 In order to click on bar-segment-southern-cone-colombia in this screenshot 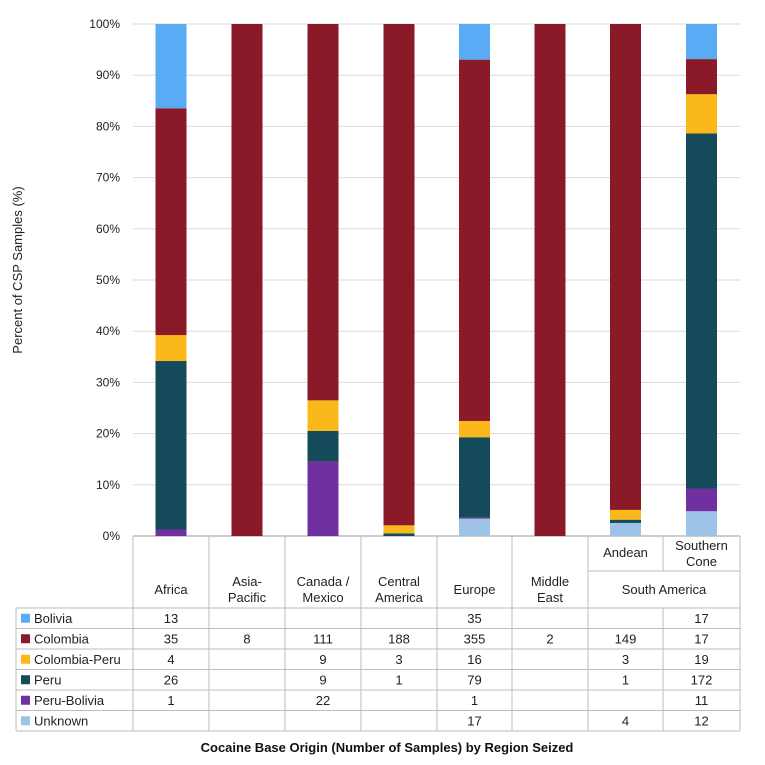, I will do `click(701, 77)`.